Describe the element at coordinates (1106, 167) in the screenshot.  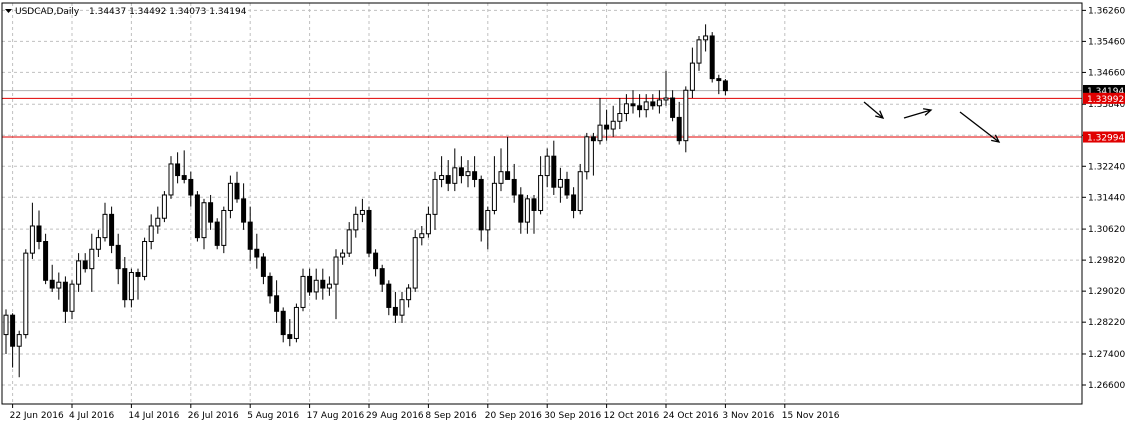
I see `price-tick-label: 1.32240` at that location.